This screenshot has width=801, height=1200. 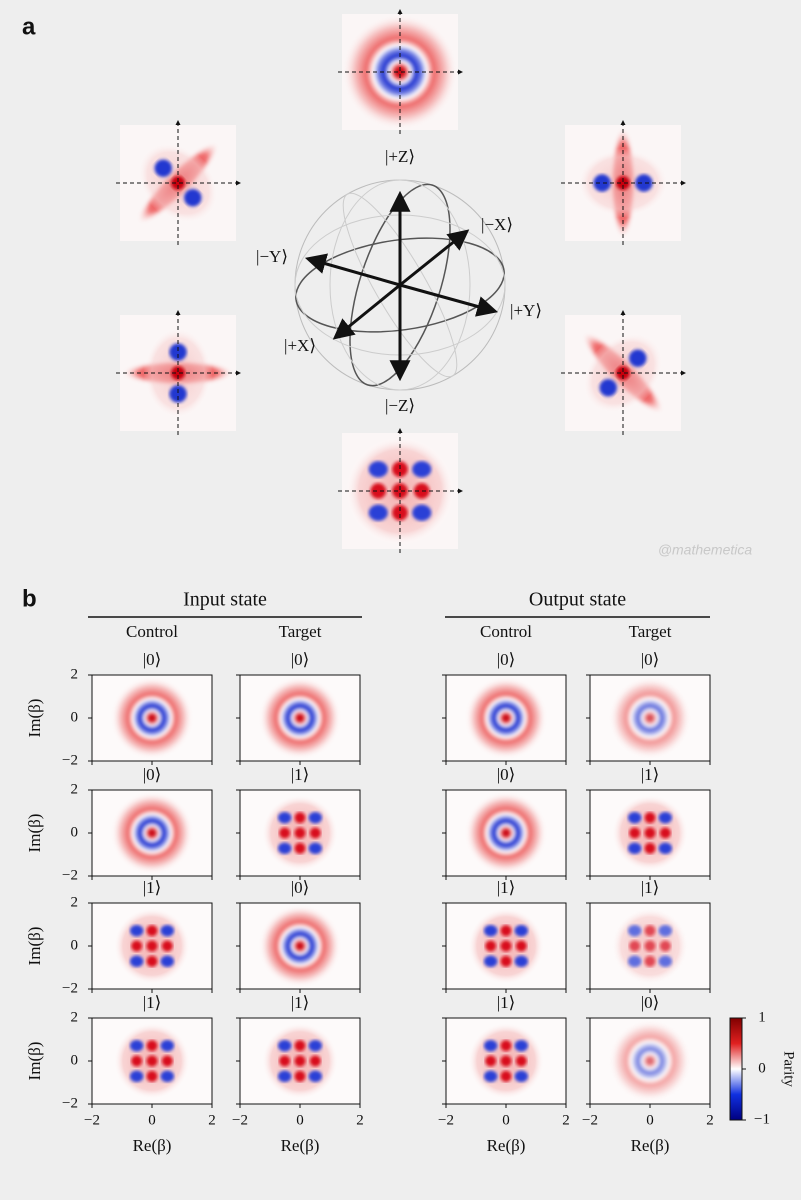 What do you see at coordinates (360, 1120) in the screenshot?
I see `x-tick-label: 2` at bounding box center [360, 1120].